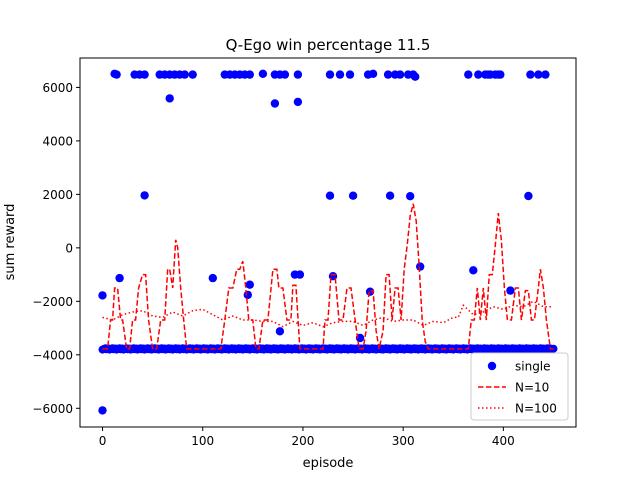 The image size is (640, 480). What do you see at coordinates (536, 409) in the screenshot?
I see `legend-label: N=100` at bounding box center [536, 409].